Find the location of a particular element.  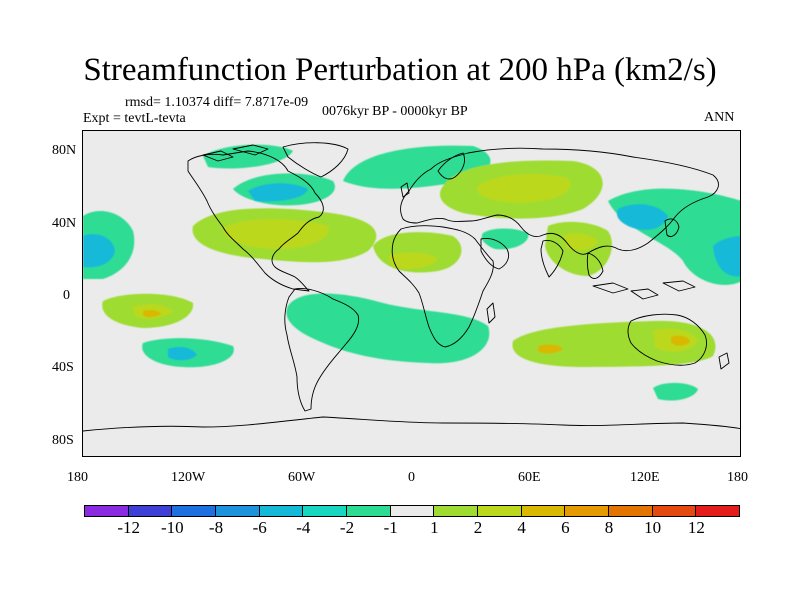

anomaly-australia-west-core is located at coordinates (550, 349).